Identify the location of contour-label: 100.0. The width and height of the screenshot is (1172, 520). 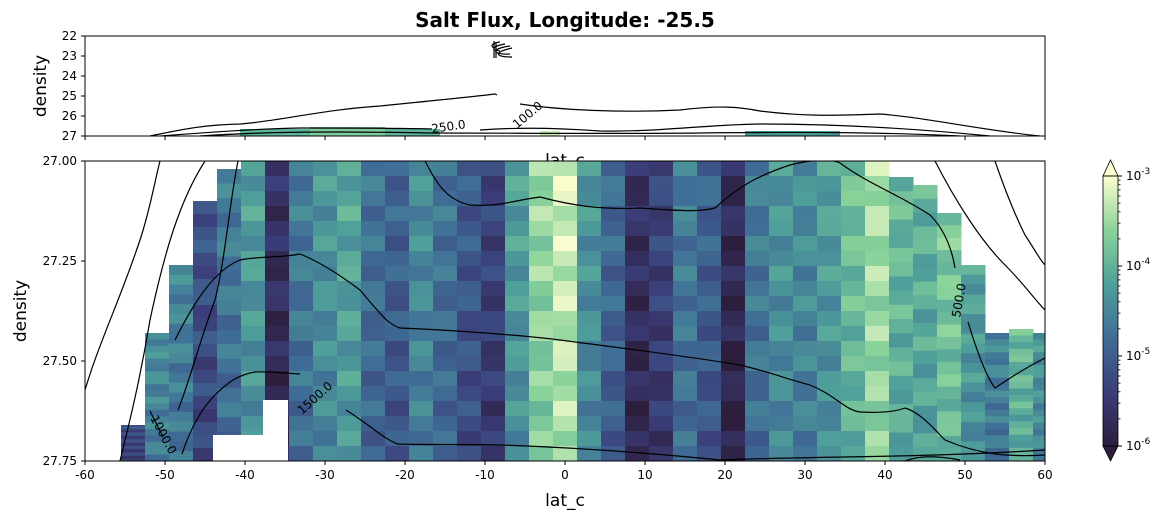
(527, 114).